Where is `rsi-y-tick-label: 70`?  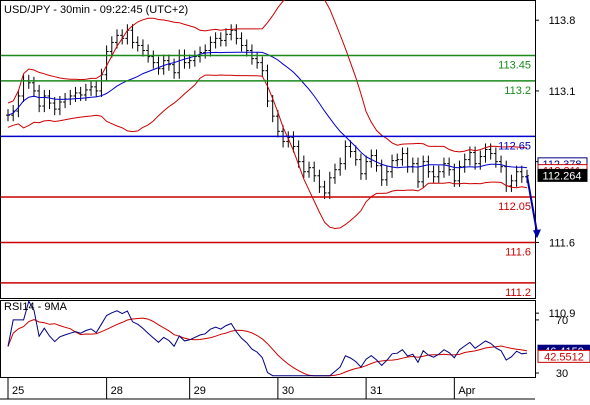
rsi-y-tick-label: 70 is located at coordinates (562, 321).